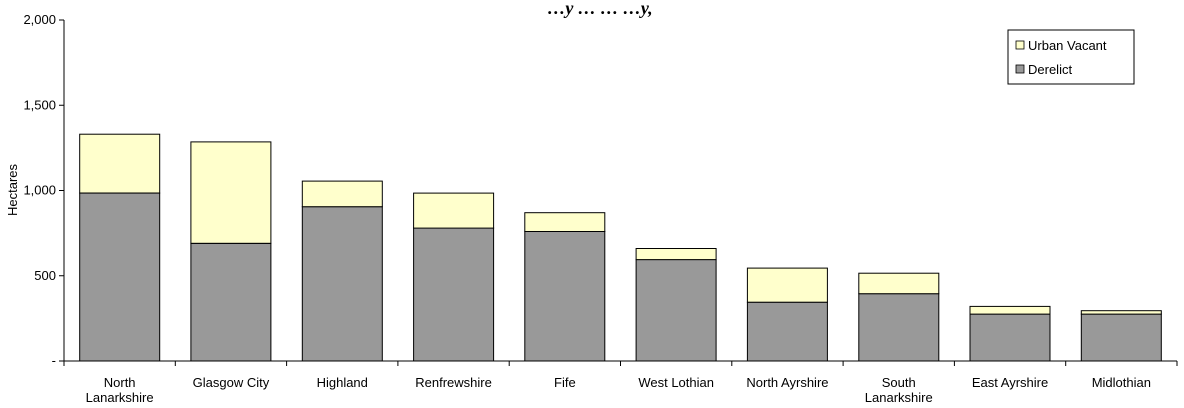 This screenshot has height=408, width=1184. Describe the element at coordinates (231, 302) in the screenshot. I see `bar-derelict-glasgow-city` at that location.